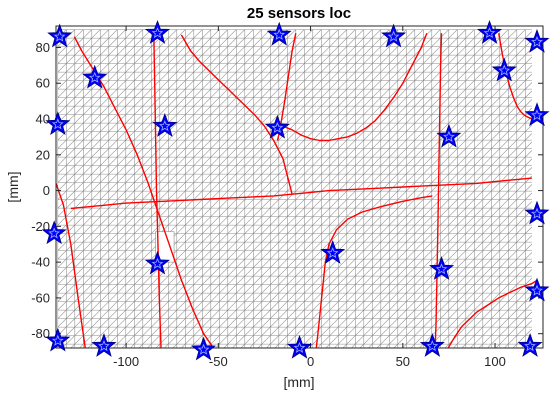 This screenshot has width=550, height=404. Describe the element at coordinates (13, 186) in the screenshot. I see `y-axis-label: [mm]` at that location.